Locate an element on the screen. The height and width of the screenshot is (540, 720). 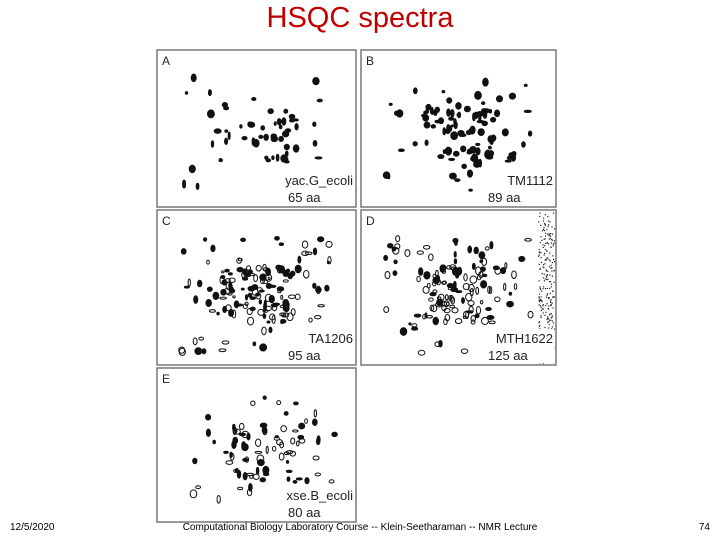
footer-date: 12/5/2020 is located at coordinates (32, 527).